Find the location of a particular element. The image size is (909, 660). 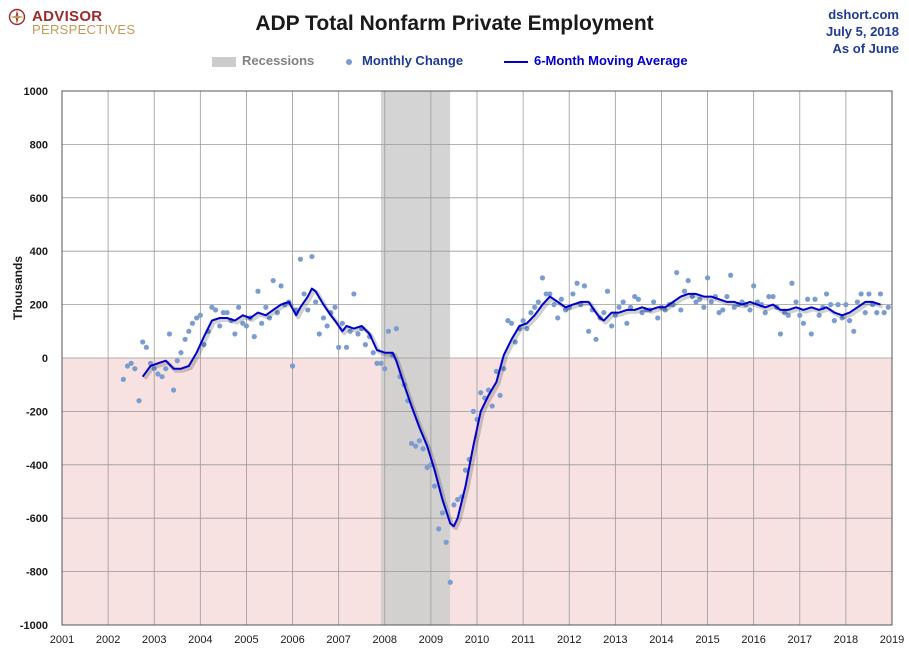

y-tick-label: 600 is located at coordinates (39, 199).